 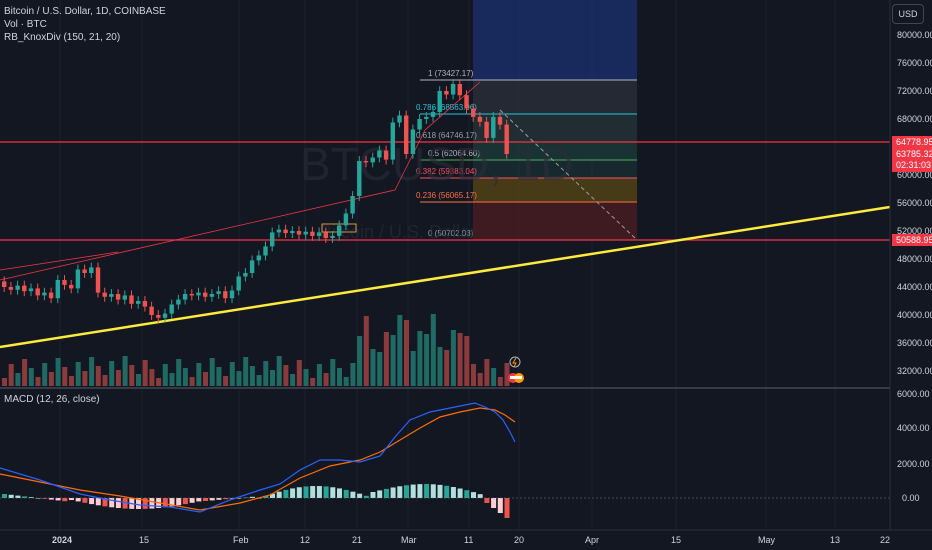 What do you see at coordinates (25, 24) in the screenshot?
I see `volume-legend: Vol · BTC` at bounding box center [25, 24].